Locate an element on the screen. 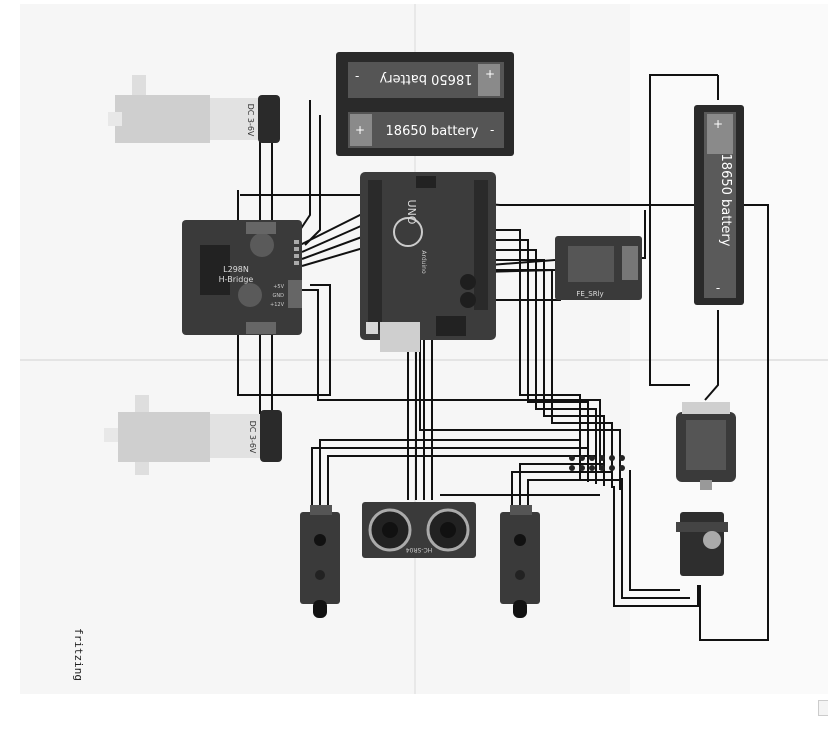 This screenshot has height=740, width=828. battery-cell-a-cap is located at coordinates (489, 80).